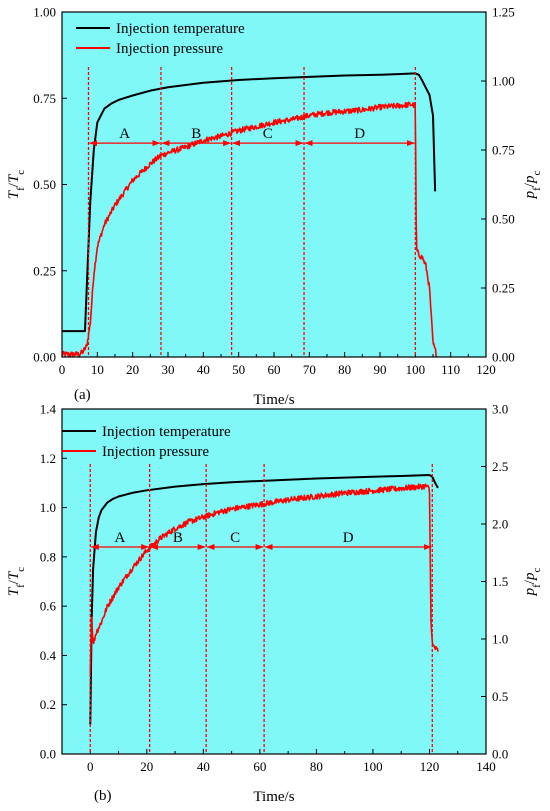 This screenshot has height=811, width=550. I want to click on y-right-tick-label: 0.00, so click(503, 357).